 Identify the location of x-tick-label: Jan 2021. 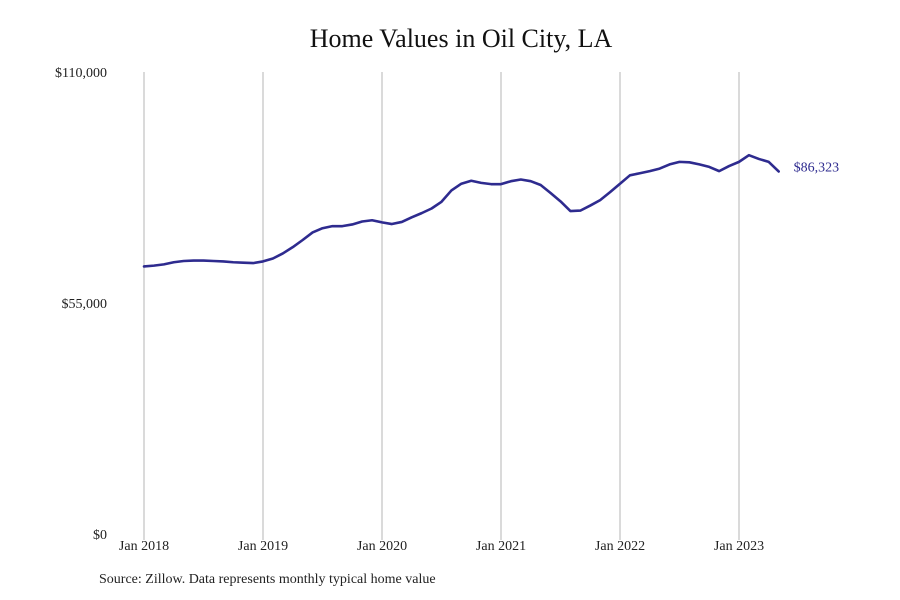
(501, 546).